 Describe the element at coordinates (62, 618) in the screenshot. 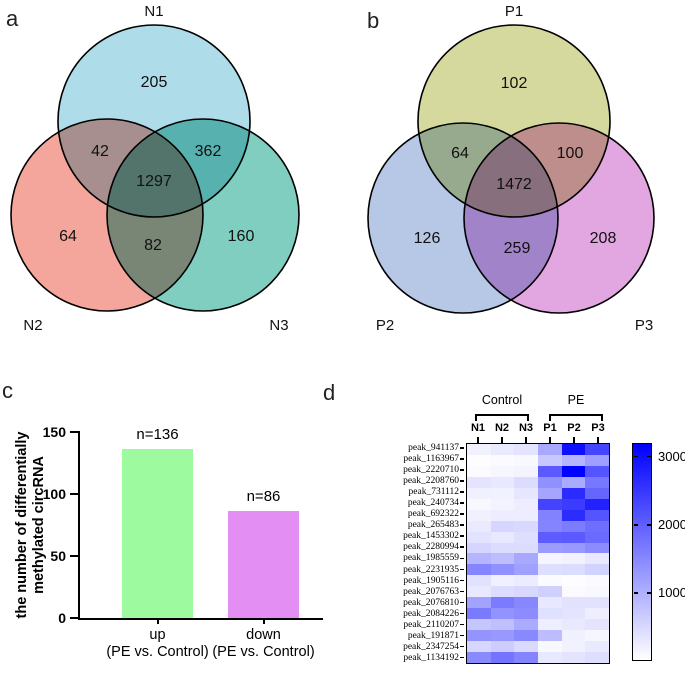

I see `y-tick-label: 0` at that location.